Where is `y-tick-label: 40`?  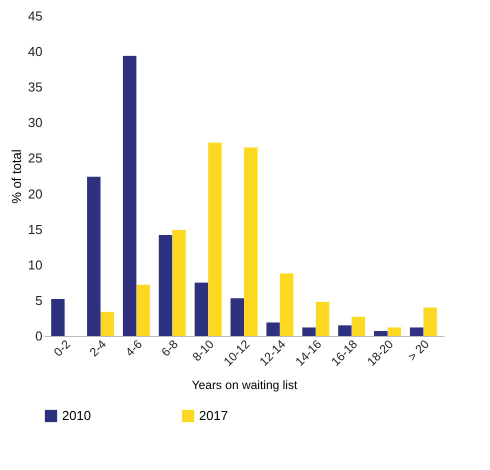 y-tick-label: 40 is located at coordinates (35, 52).